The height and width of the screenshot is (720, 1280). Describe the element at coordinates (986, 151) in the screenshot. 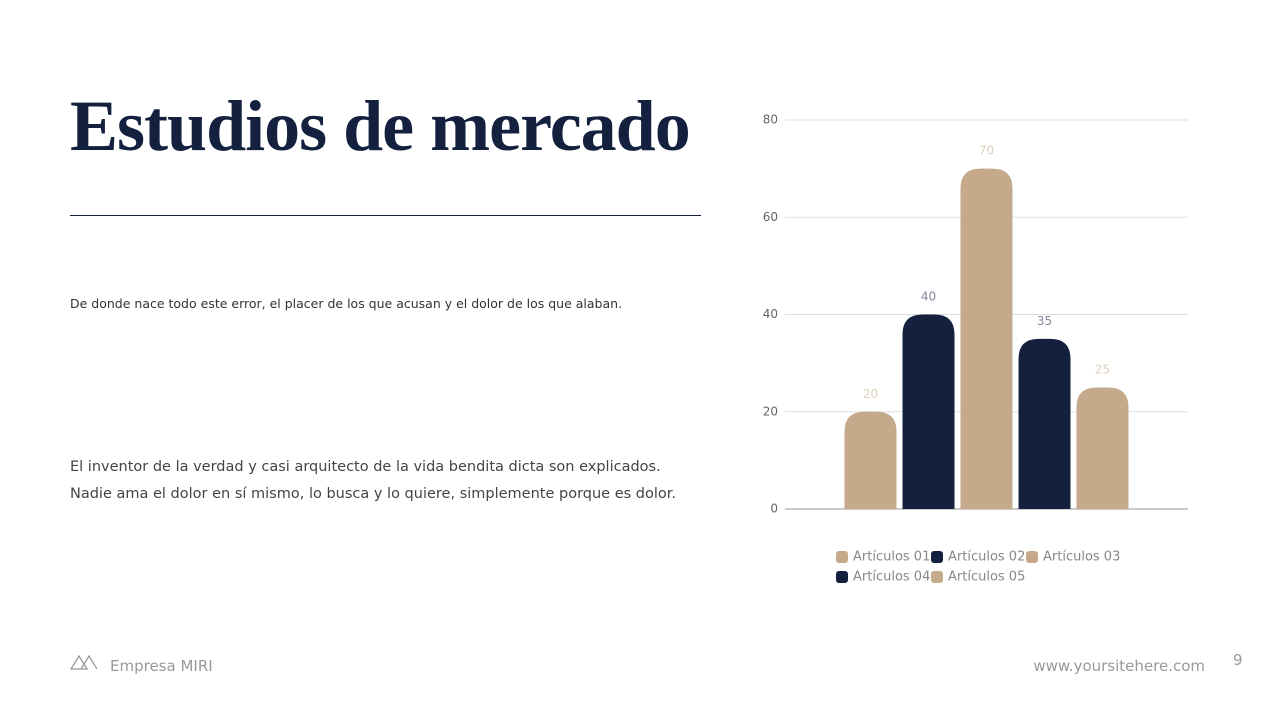

I see `data-label: 70` at that location.